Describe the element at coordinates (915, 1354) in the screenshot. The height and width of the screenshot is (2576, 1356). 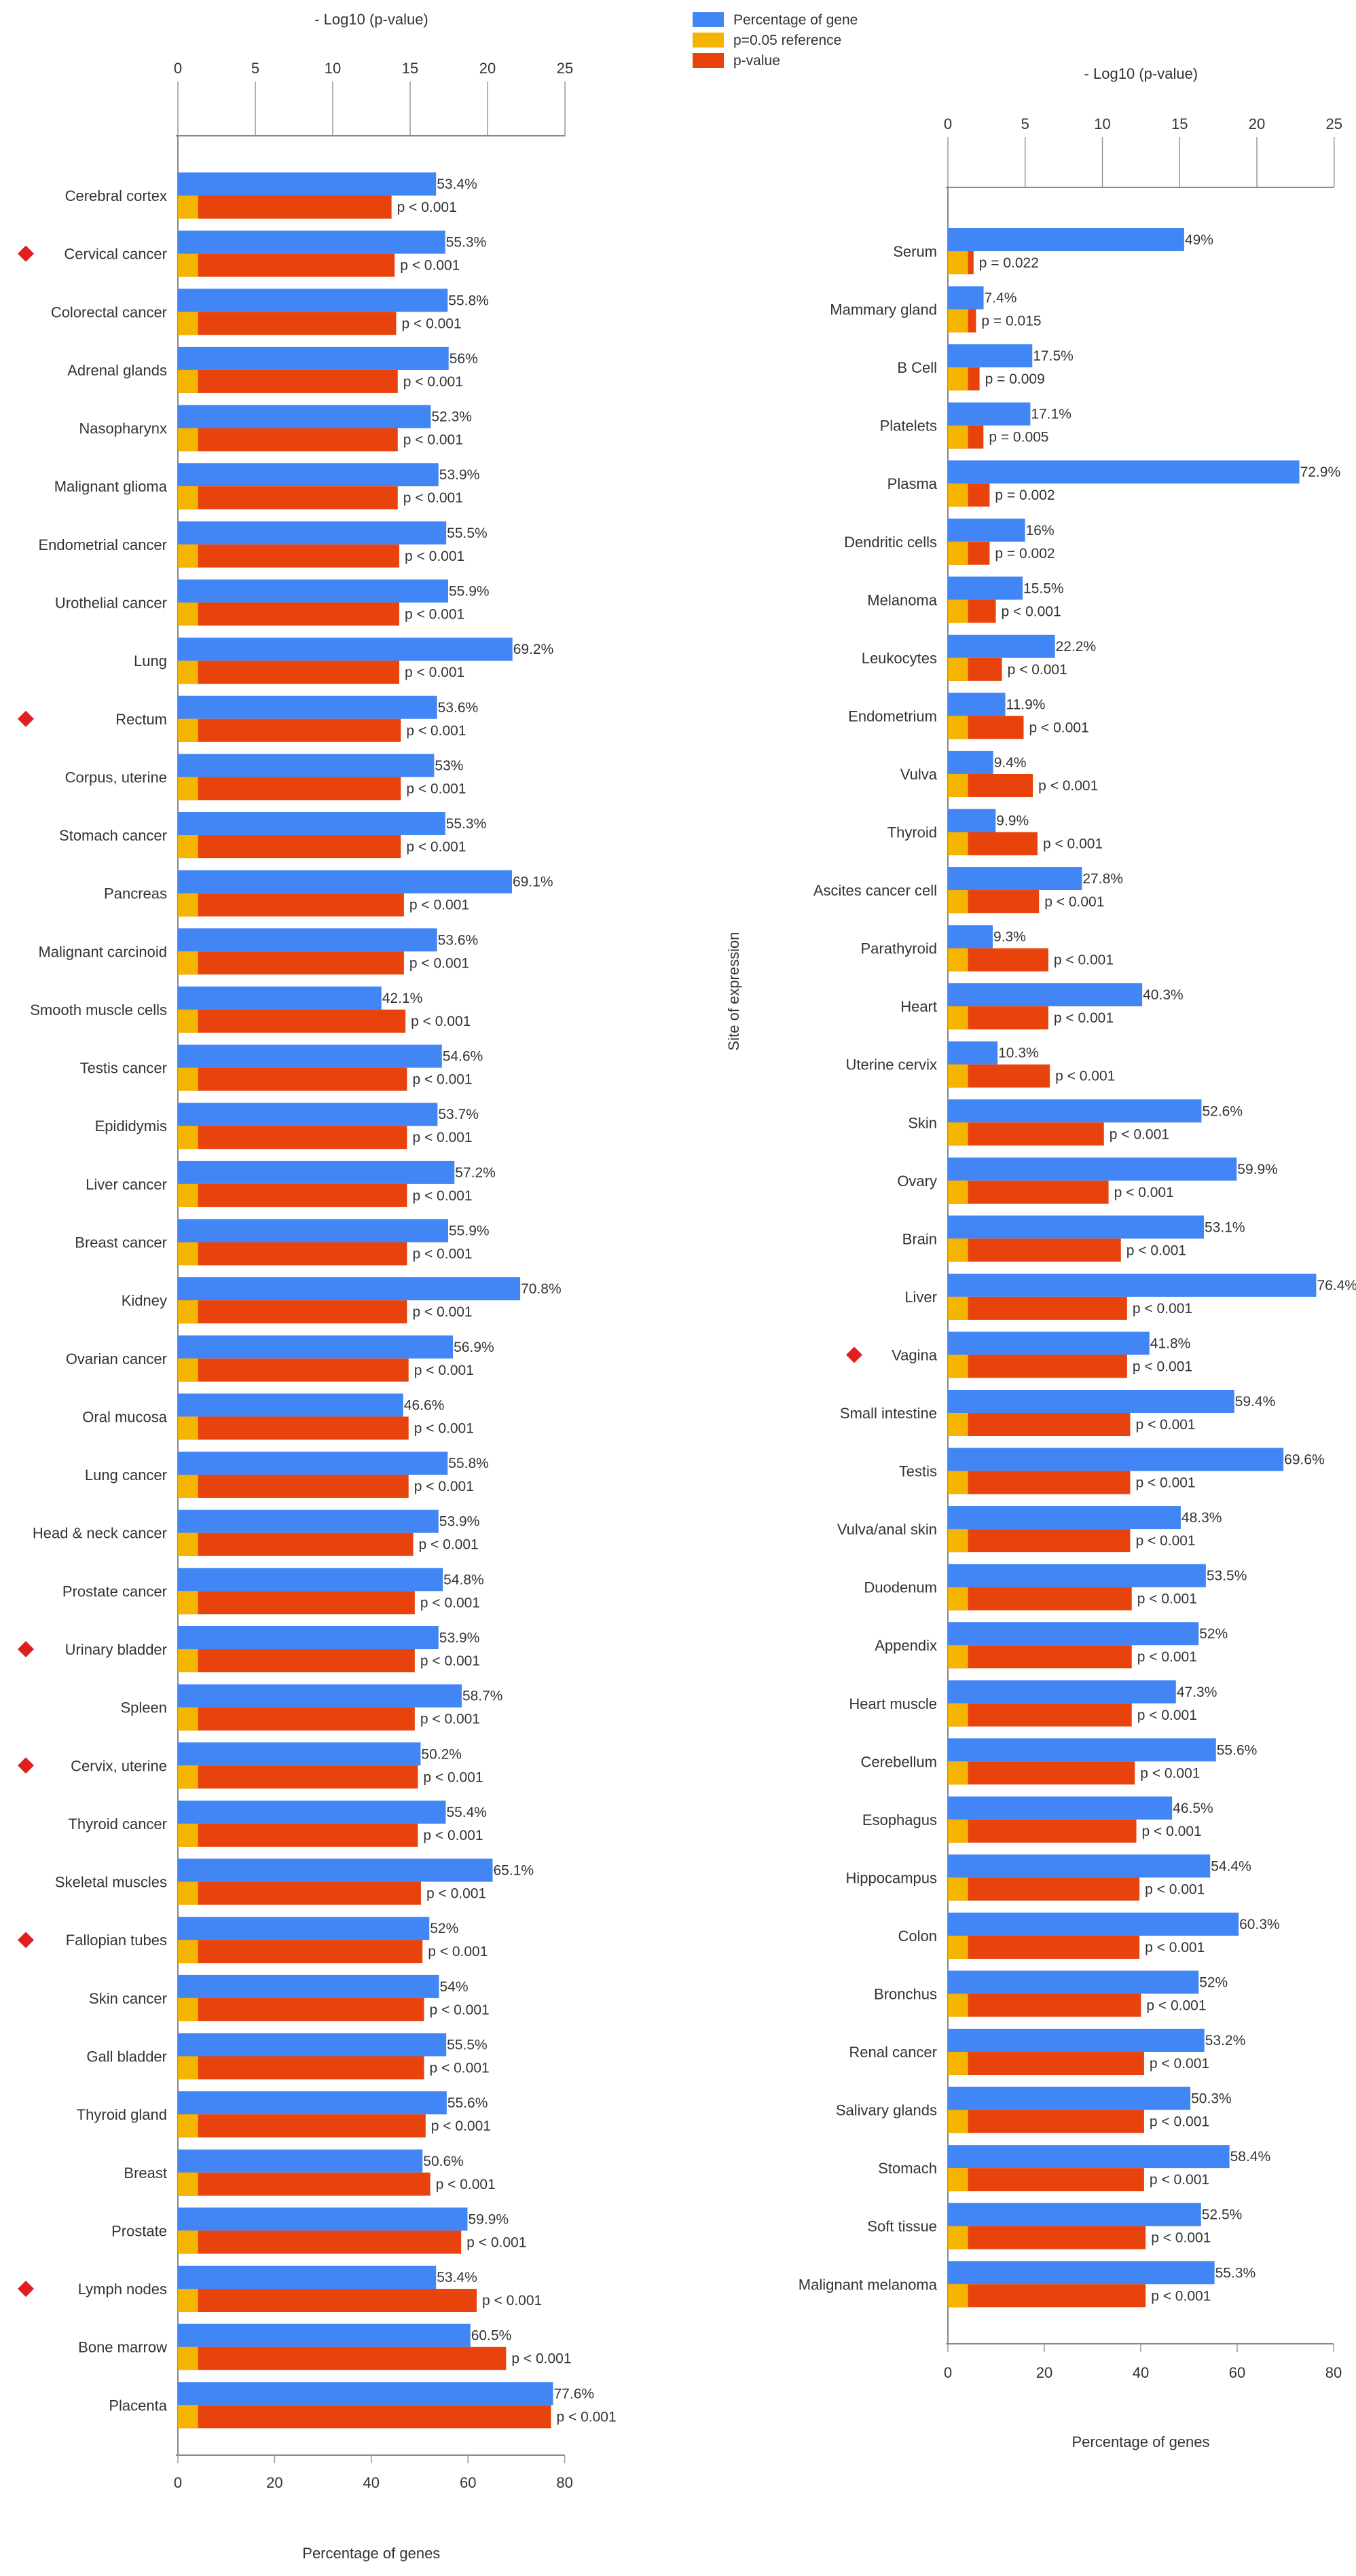
I see `category-label: Vagina` at that location.